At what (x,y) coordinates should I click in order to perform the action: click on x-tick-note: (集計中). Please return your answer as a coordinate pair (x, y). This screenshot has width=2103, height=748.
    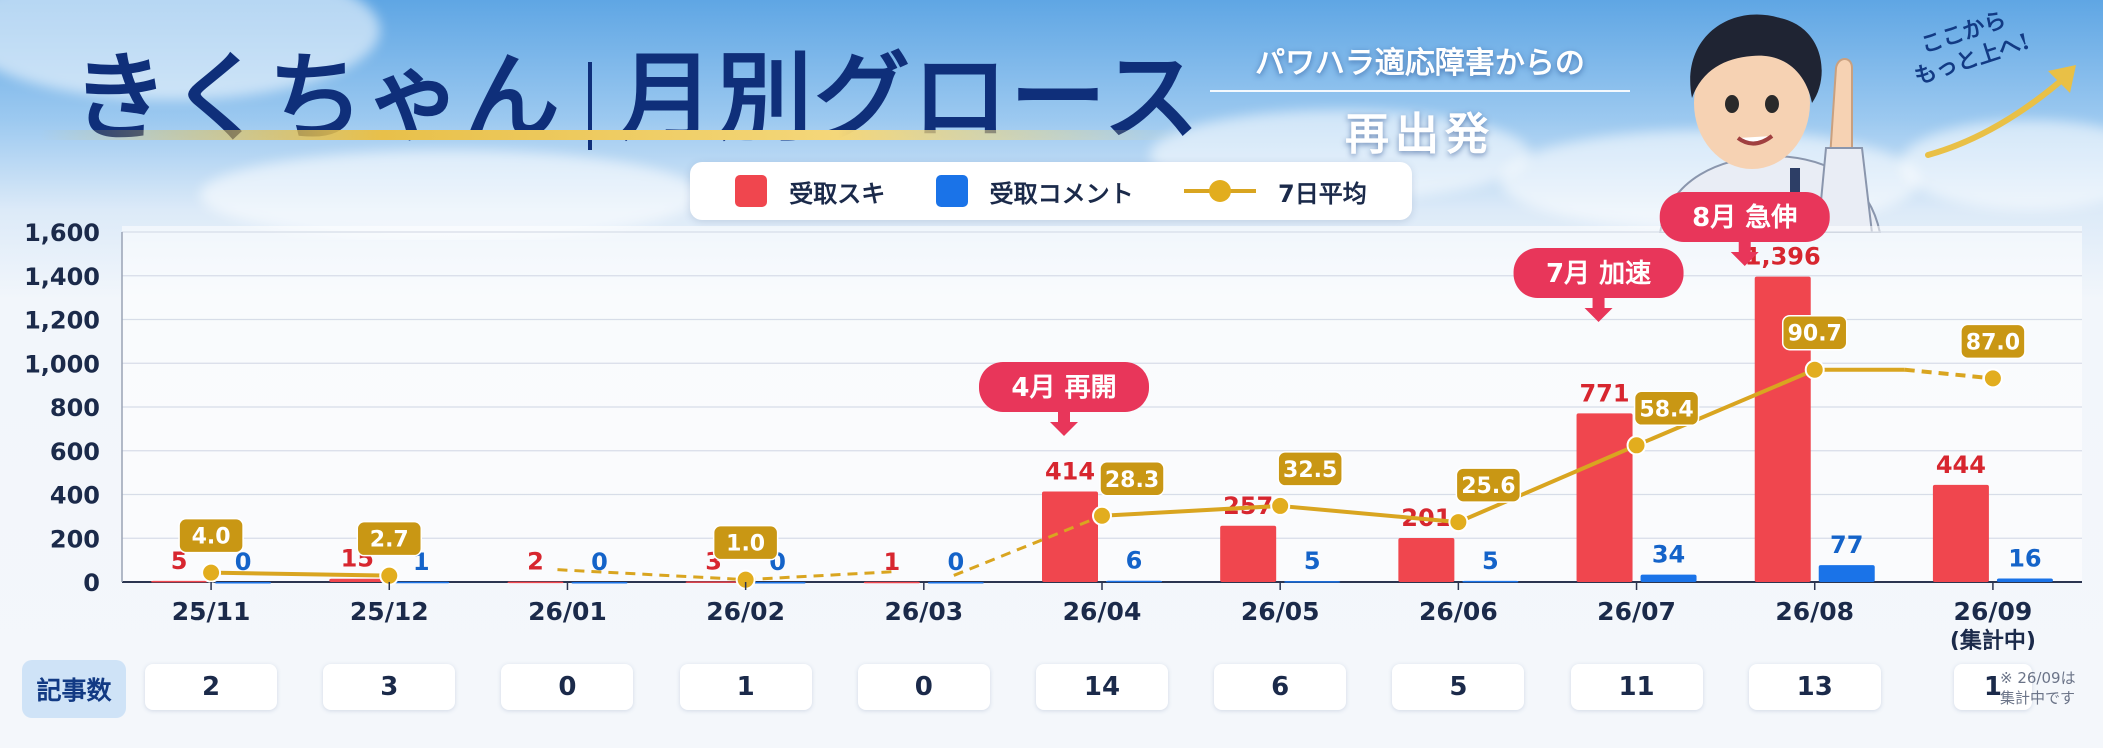
    Looking at the image, I should click on (1993, 639).